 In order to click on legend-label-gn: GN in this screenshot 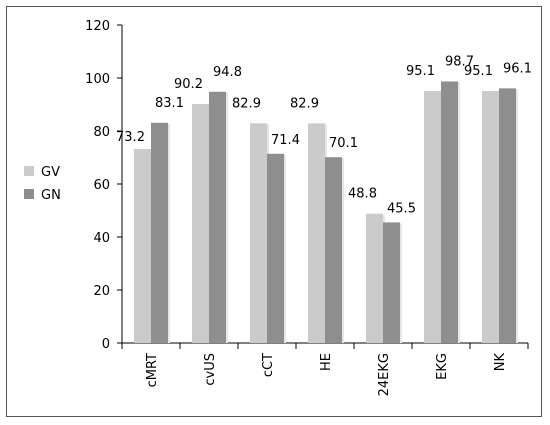, I will do `click(51, 195)`.